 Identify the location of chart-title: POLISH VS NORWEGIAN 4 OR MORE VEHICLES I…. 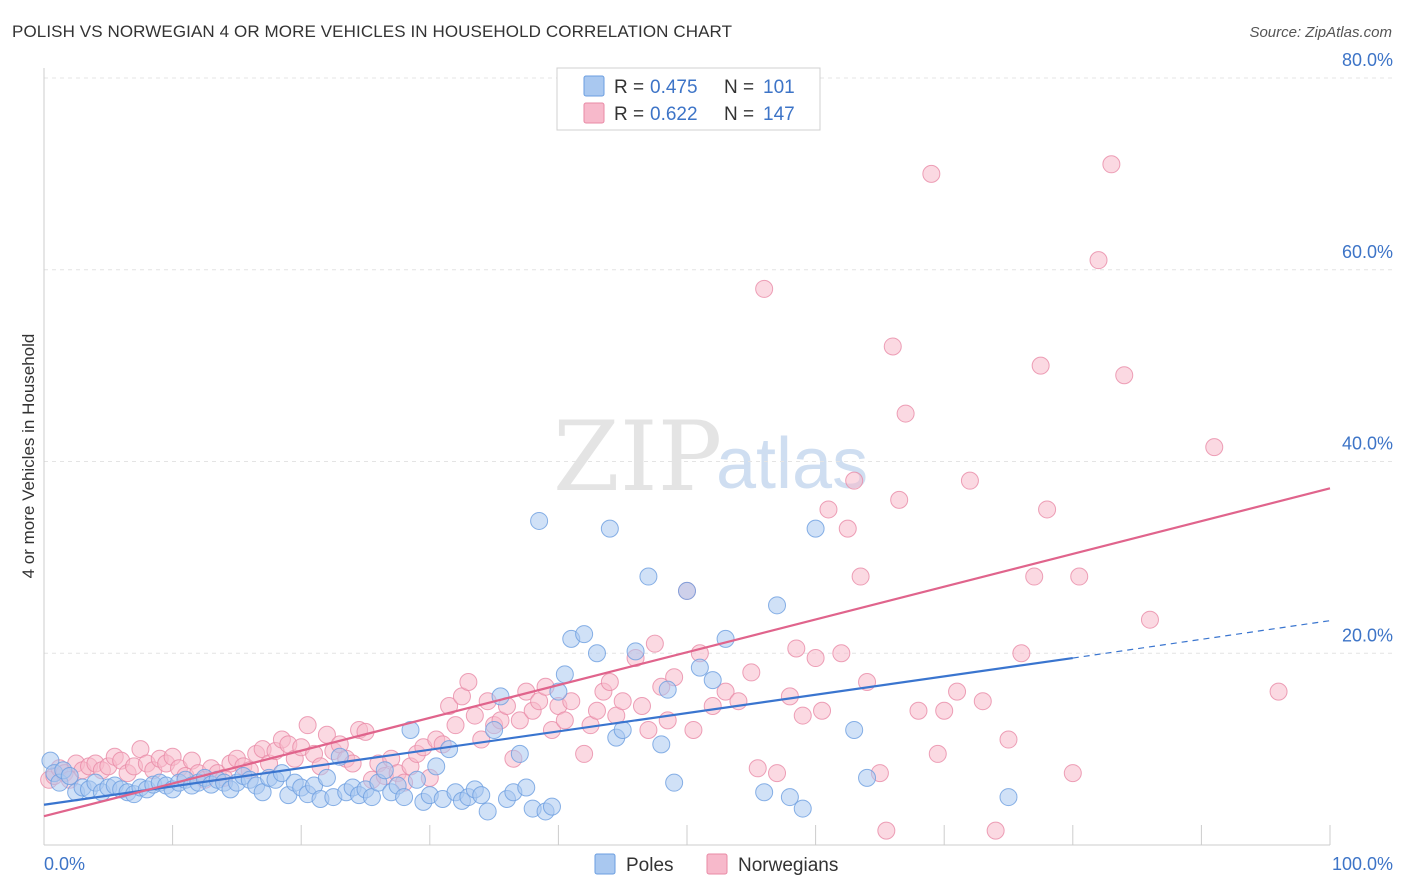
(372, 31).